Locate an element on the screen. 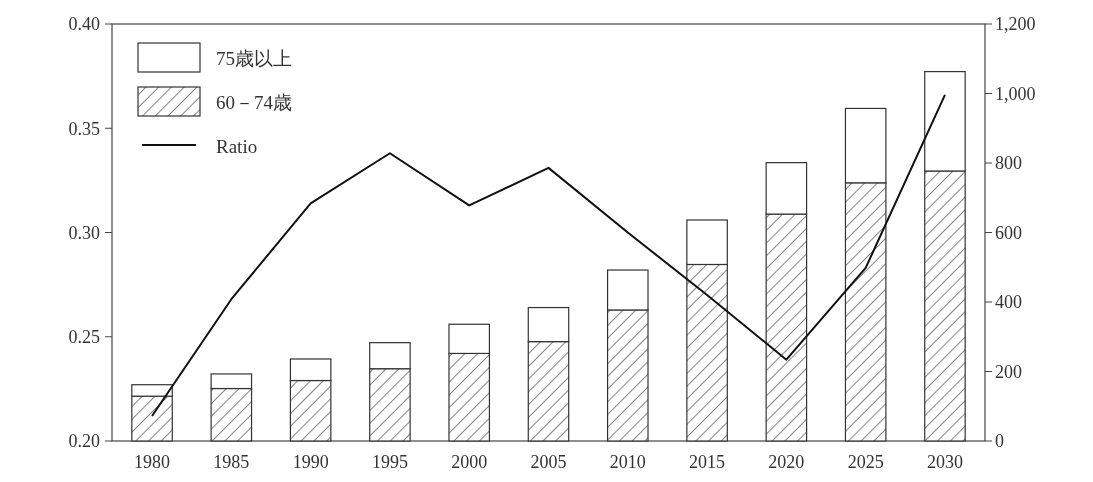  legend-label: 75歳以上 is located at coordinates (254, 58).